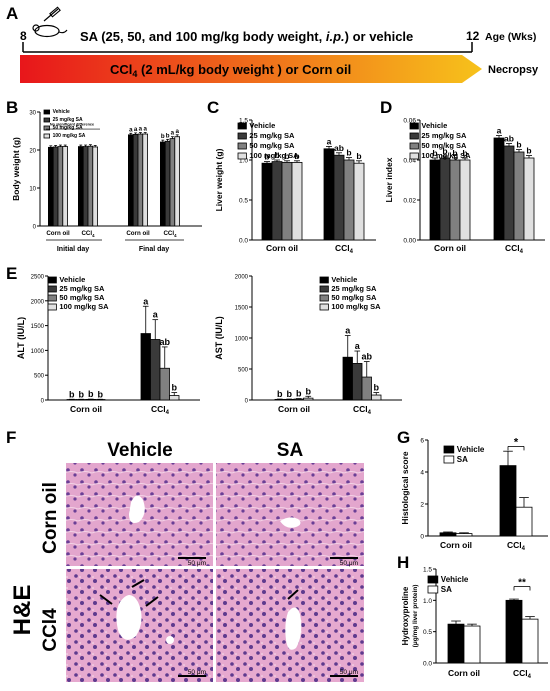  What do you see at coordinates (290, 625) in the screenshot?
I see `histology-ccl4-sa: 50 μm` at bounding box center [290, 625].